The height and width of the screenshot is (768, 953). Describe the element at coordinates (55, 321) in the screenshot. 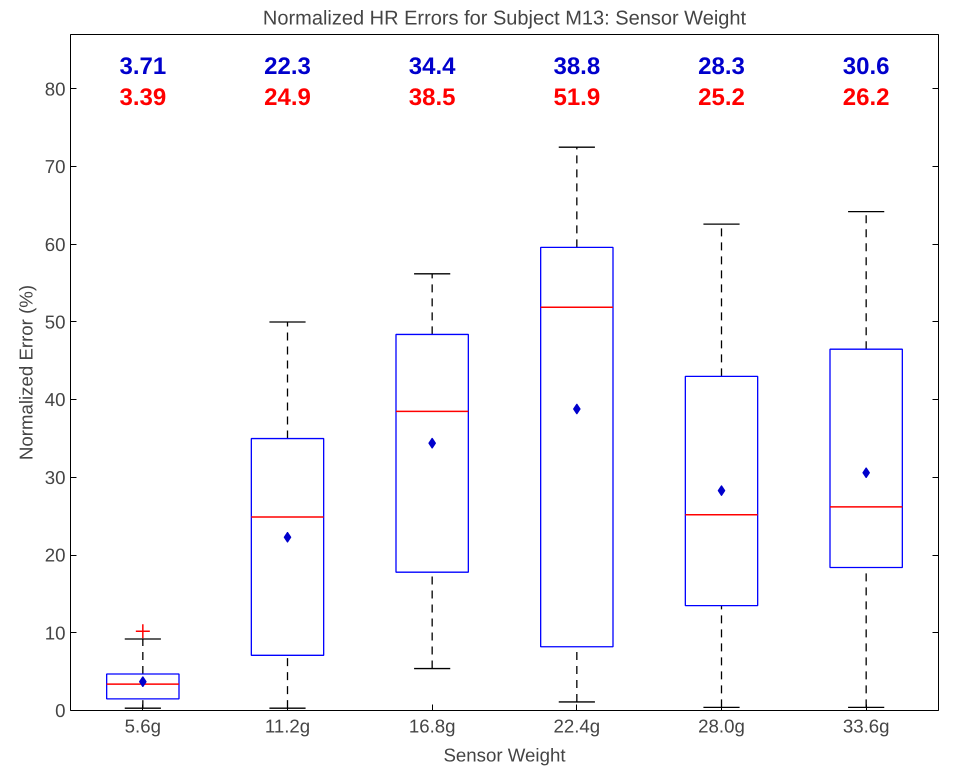

I see `y-tick-label: 50` at that location.